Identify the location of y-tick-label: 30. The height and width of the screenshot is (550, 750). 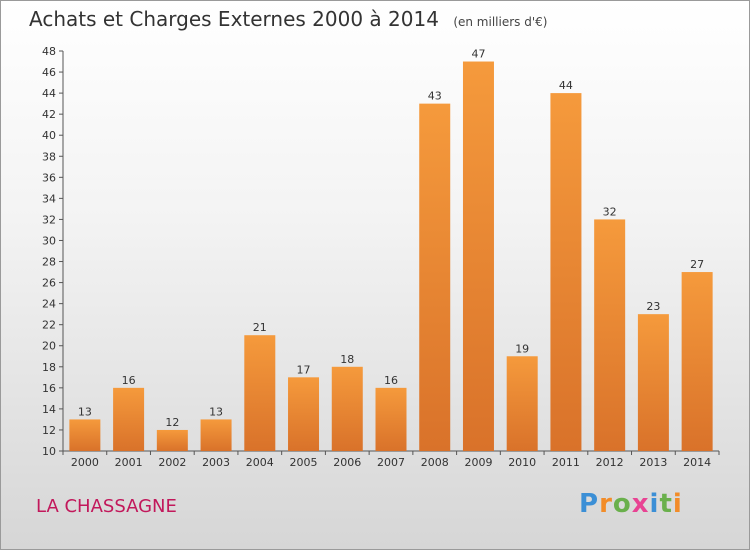
(49, 240).